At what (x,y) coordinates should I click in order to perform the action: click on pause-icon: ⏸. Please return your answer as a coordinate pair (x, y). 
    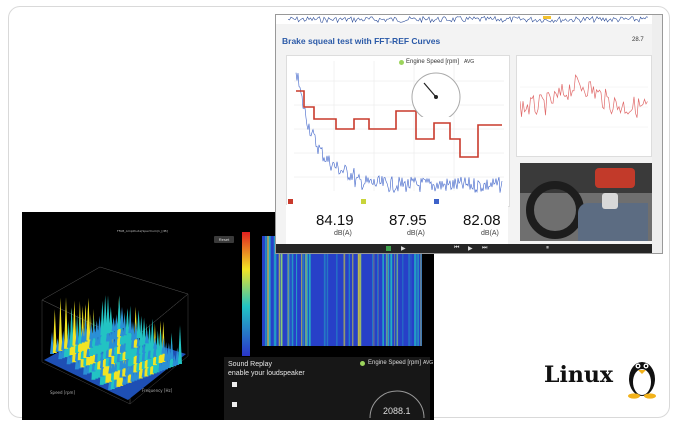
    Looking at the image, I should click on (548, 248).